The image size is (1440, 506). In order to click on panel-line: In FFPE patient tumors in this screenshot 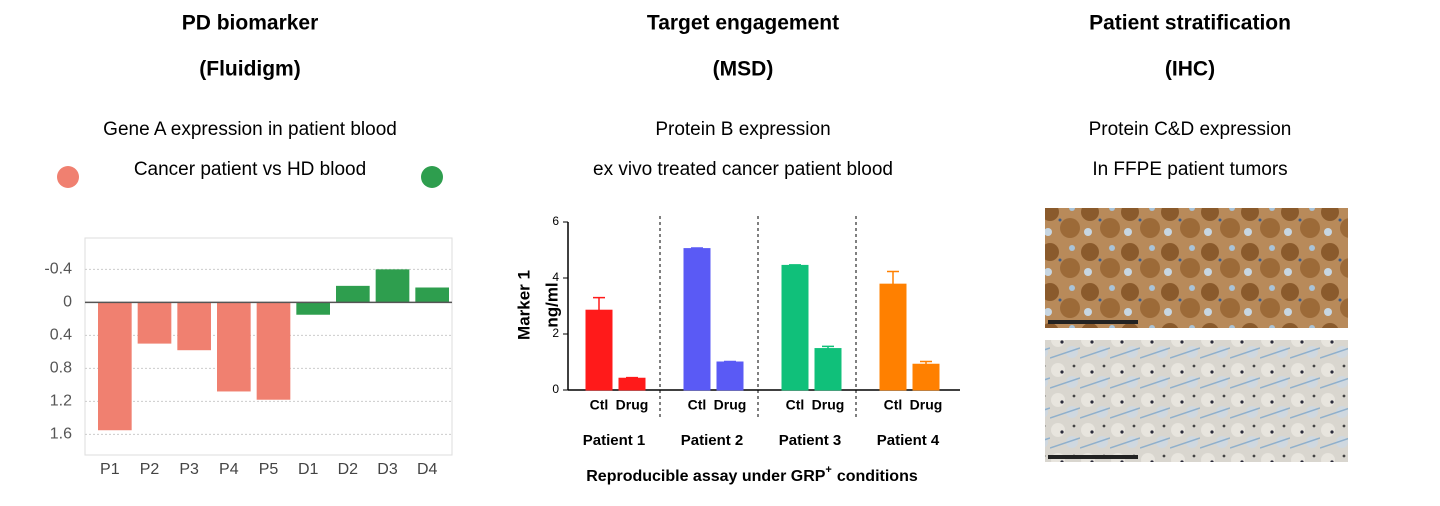, I will do `click(1189, 169)`.